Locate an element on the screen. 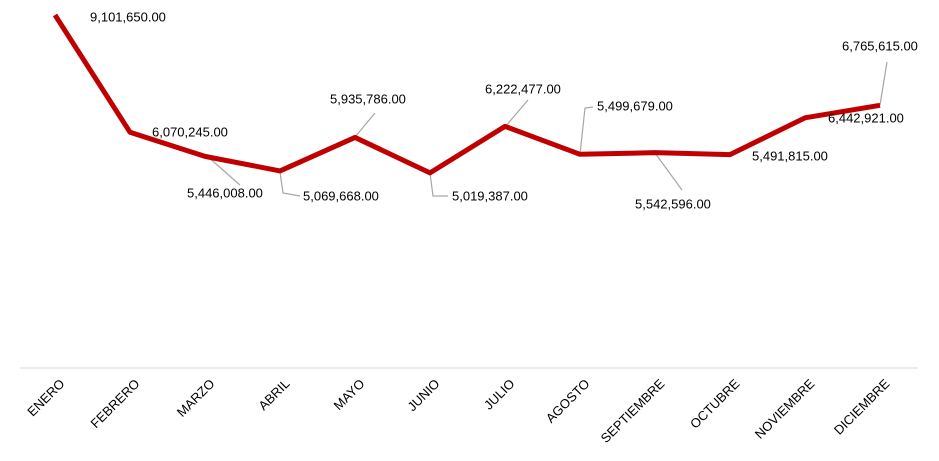  x-tick-label: OCTUBRE is located at coordinates (715, 404).